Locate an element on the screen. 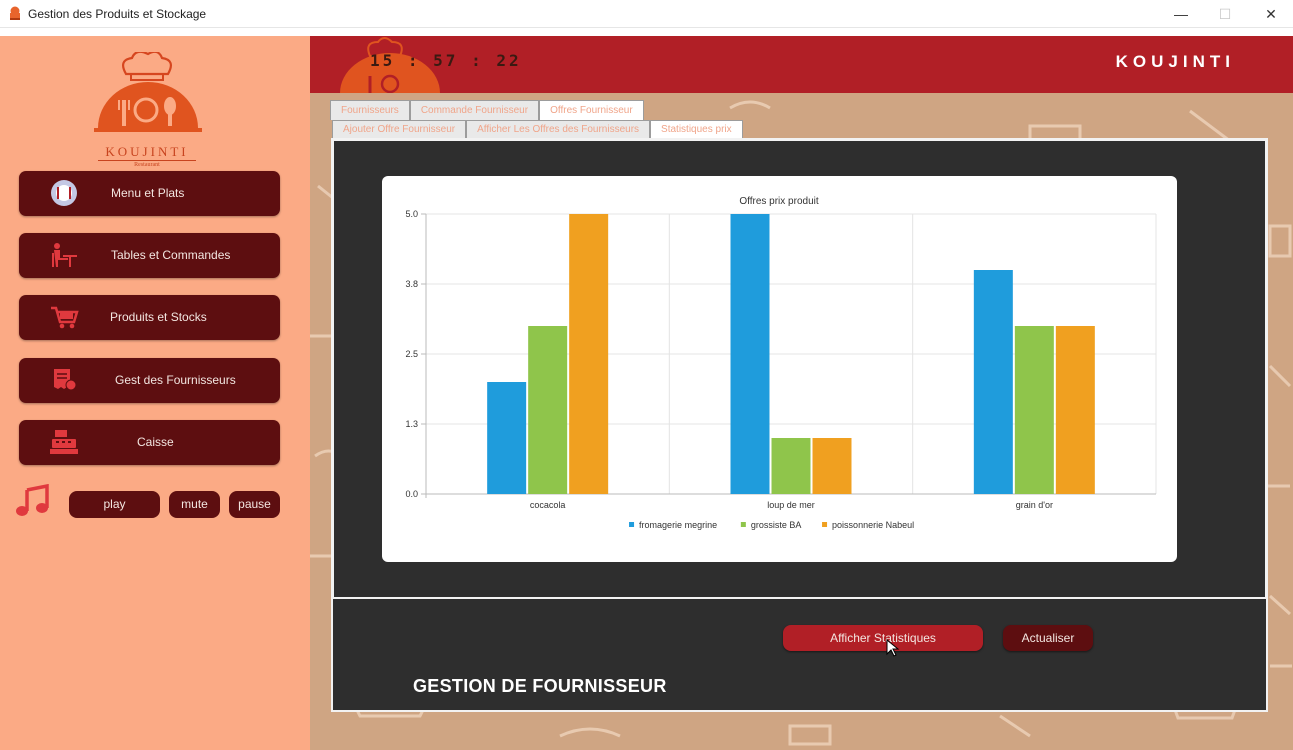  bar-fromagerie-megrine-cocacola is located at coordinates (507, 438).